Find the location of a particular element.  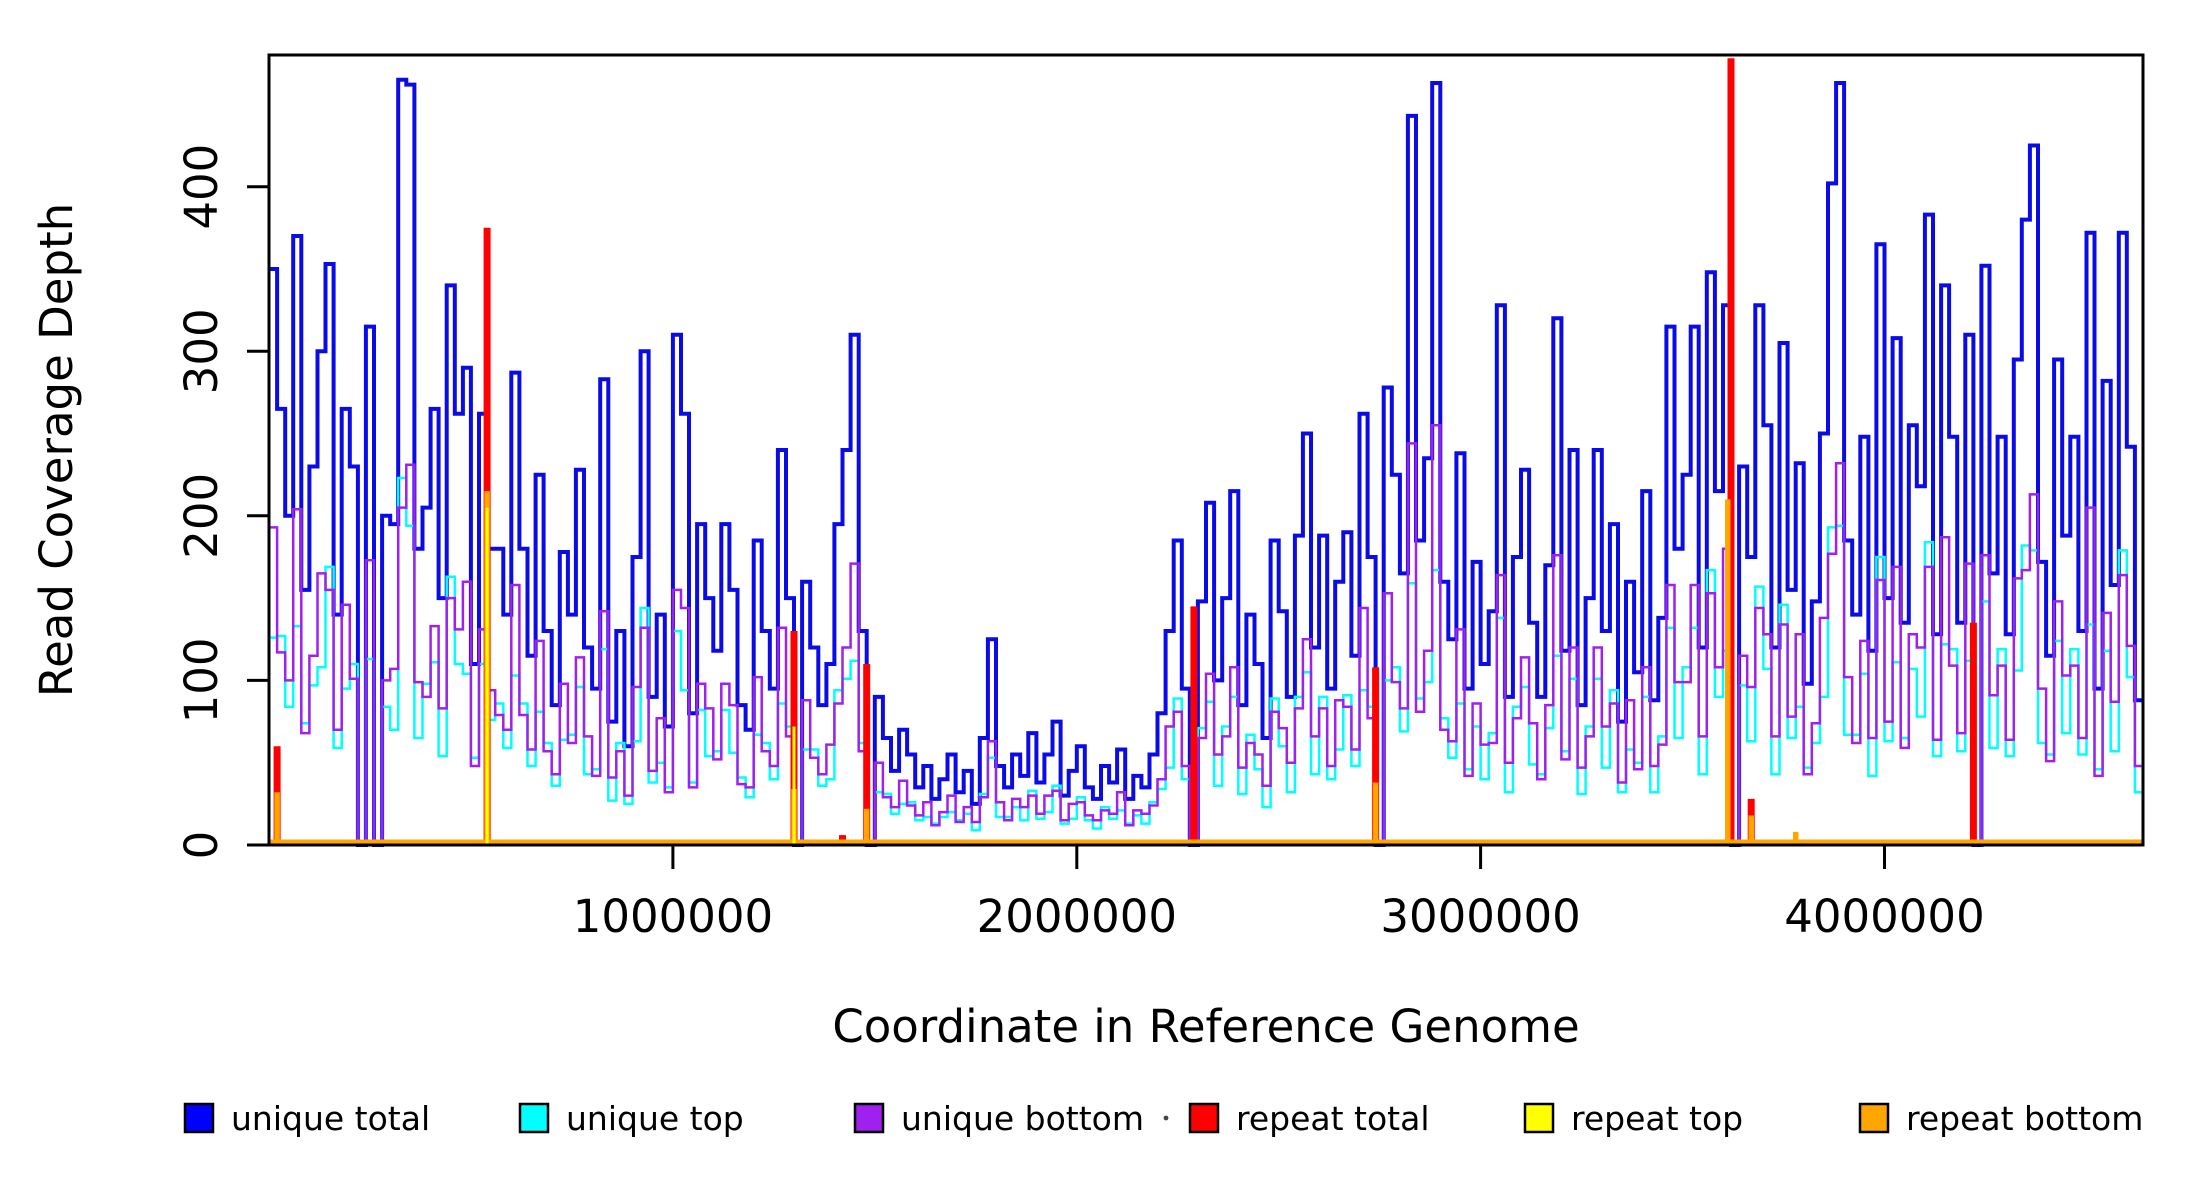

legend-item-repeat-total: repeat total is located at coordinates (1309, 1118).